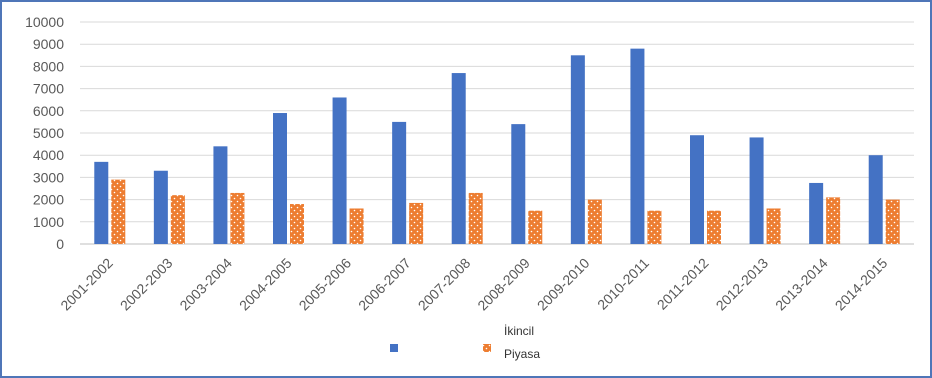 This screenshot has width=932, height=378. What do you see at coordinates (48, 44) in the screenshot?
I see `y-tick-label: 9000` at bounding box center [48, 44].